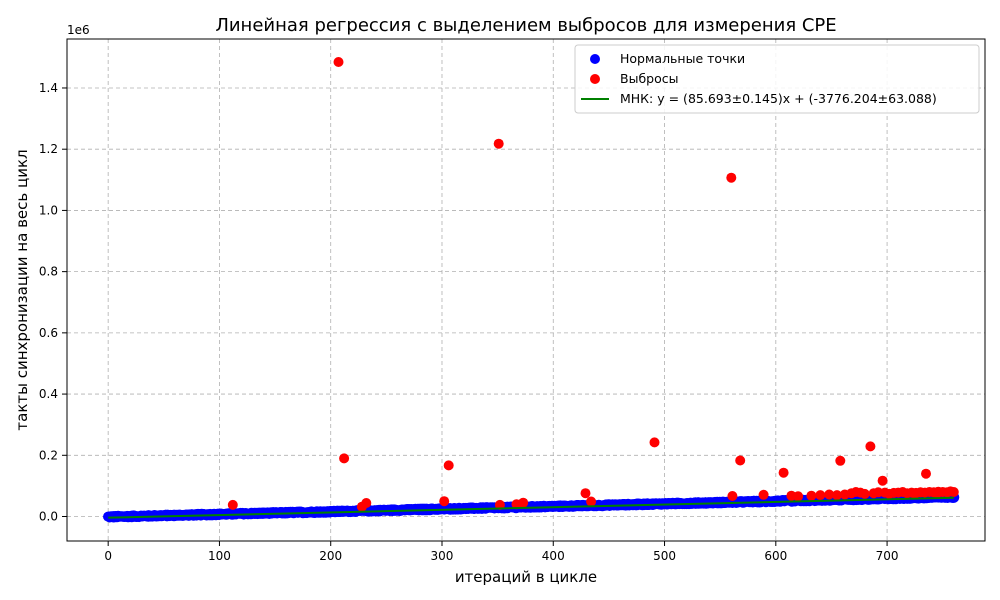 The height and width of the screenshot is (600, 1000). What do you see at coordinates (48, 149) in the screenshot?
I see `y-tick-label: 1.2` at bounding box center [48, 149].